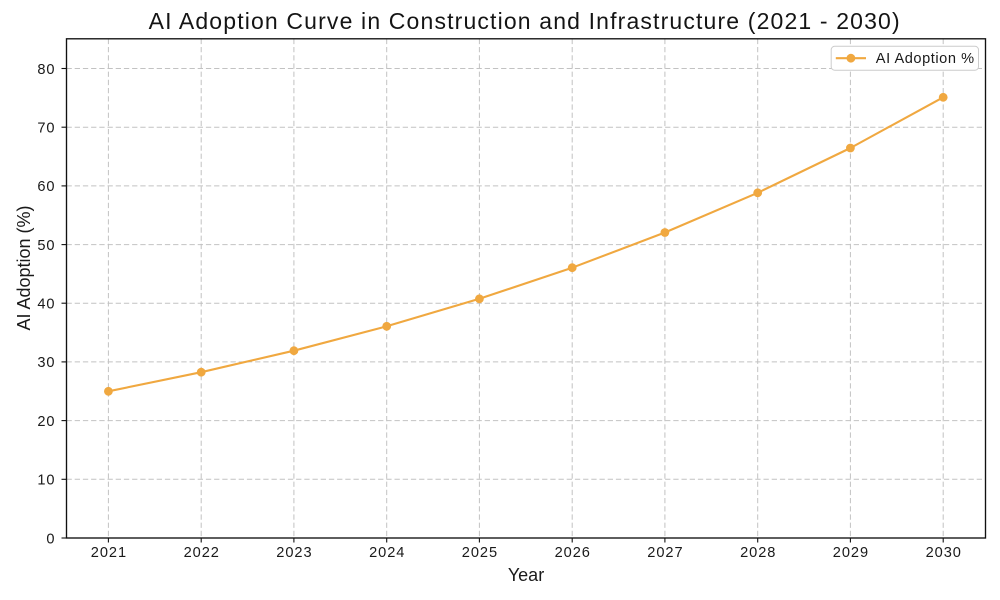 The height and width of the screenshot is (600, 1000). Describe the element at coordinates (758, 553) in the screenshot. I see `svg-text: 2028` at that location.